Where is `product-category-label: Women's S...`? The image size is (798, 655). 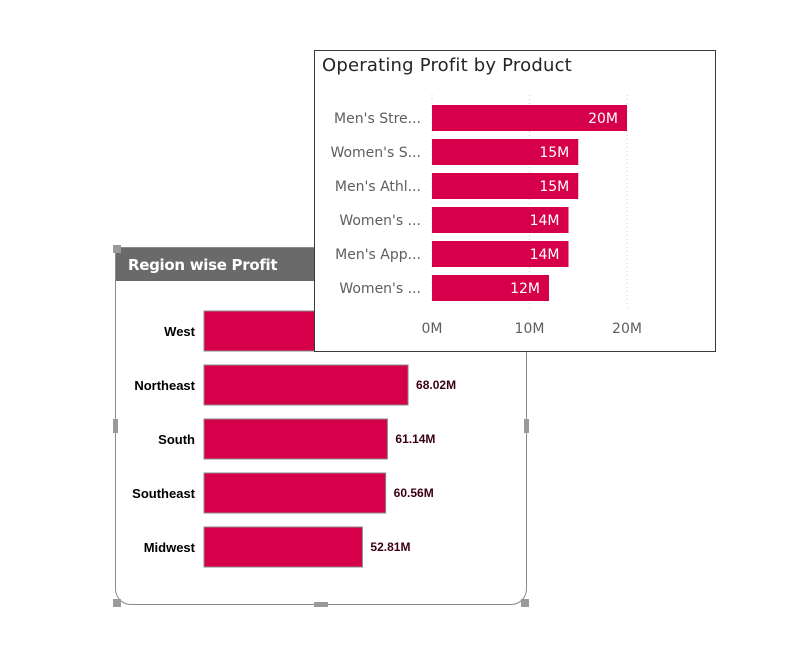
product-category-label: Women's S... is located at coordinates (375, 153).